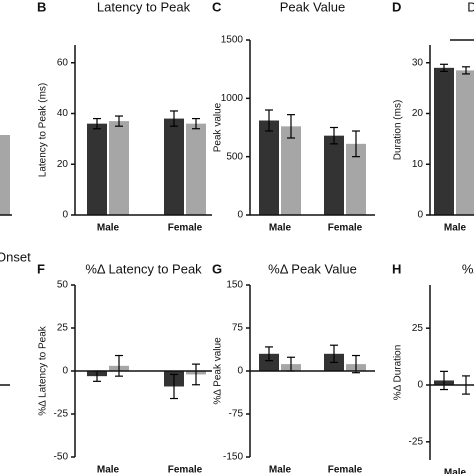 The image size is (474, 474). What do you see at coordinates (238, 328) in the screenshot?
I see `y-tick-label: 75` at bounding box center [238, 328].